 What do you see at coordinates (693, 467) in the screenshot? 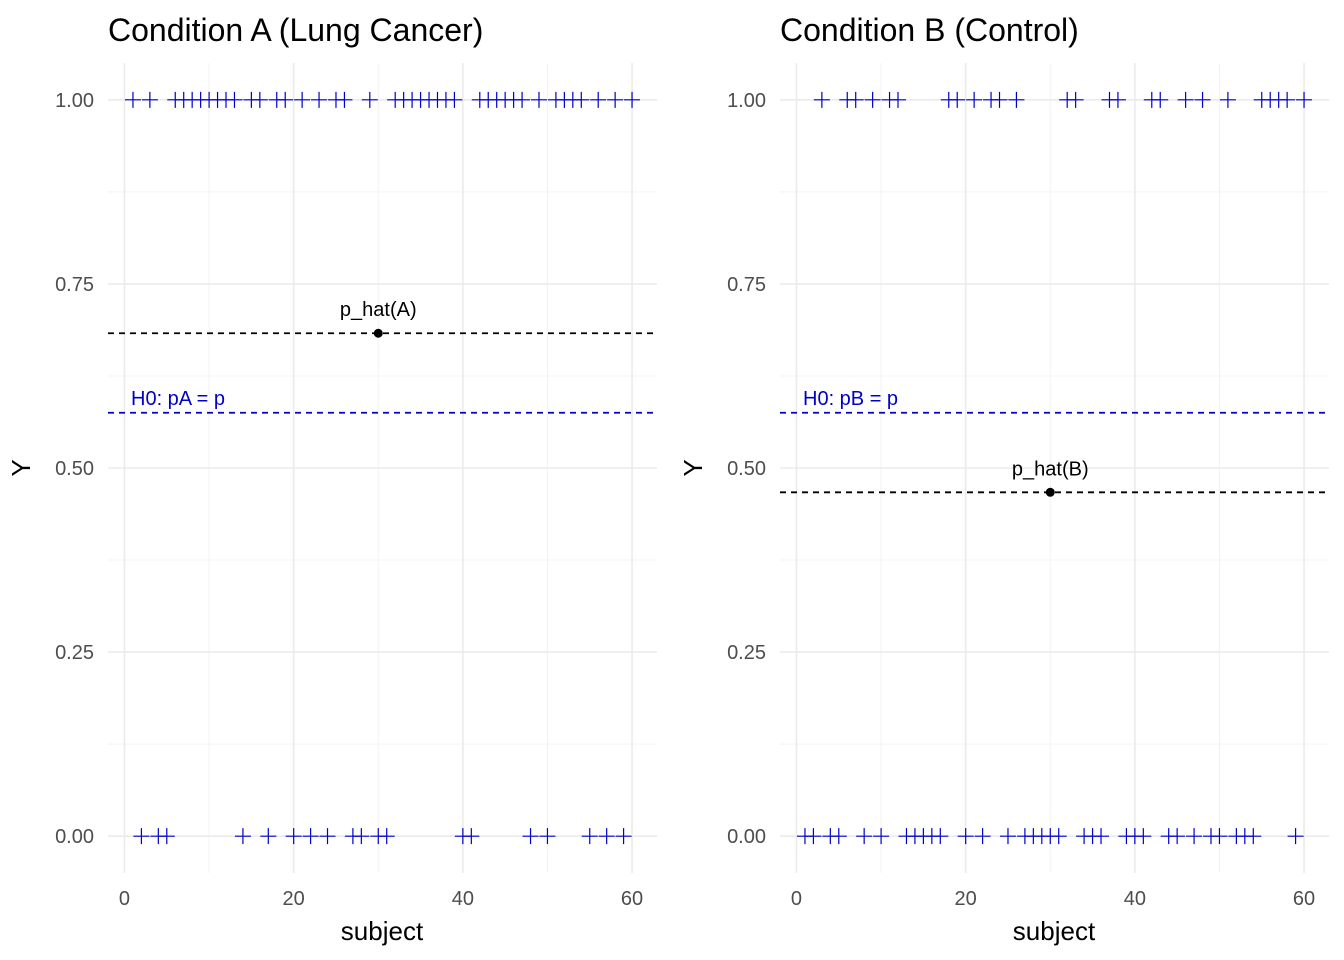
I see `panel-b-y-axis-title: Y` at bounding box center [693, 467].